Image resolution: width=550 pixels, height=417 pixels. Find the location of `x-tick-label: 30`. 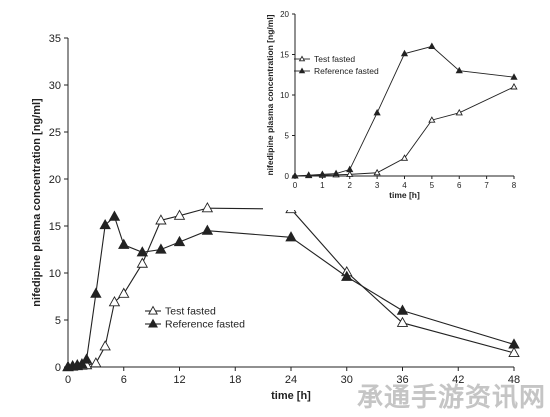

x-tick-label: 30 is located at coordinates (347, 380).